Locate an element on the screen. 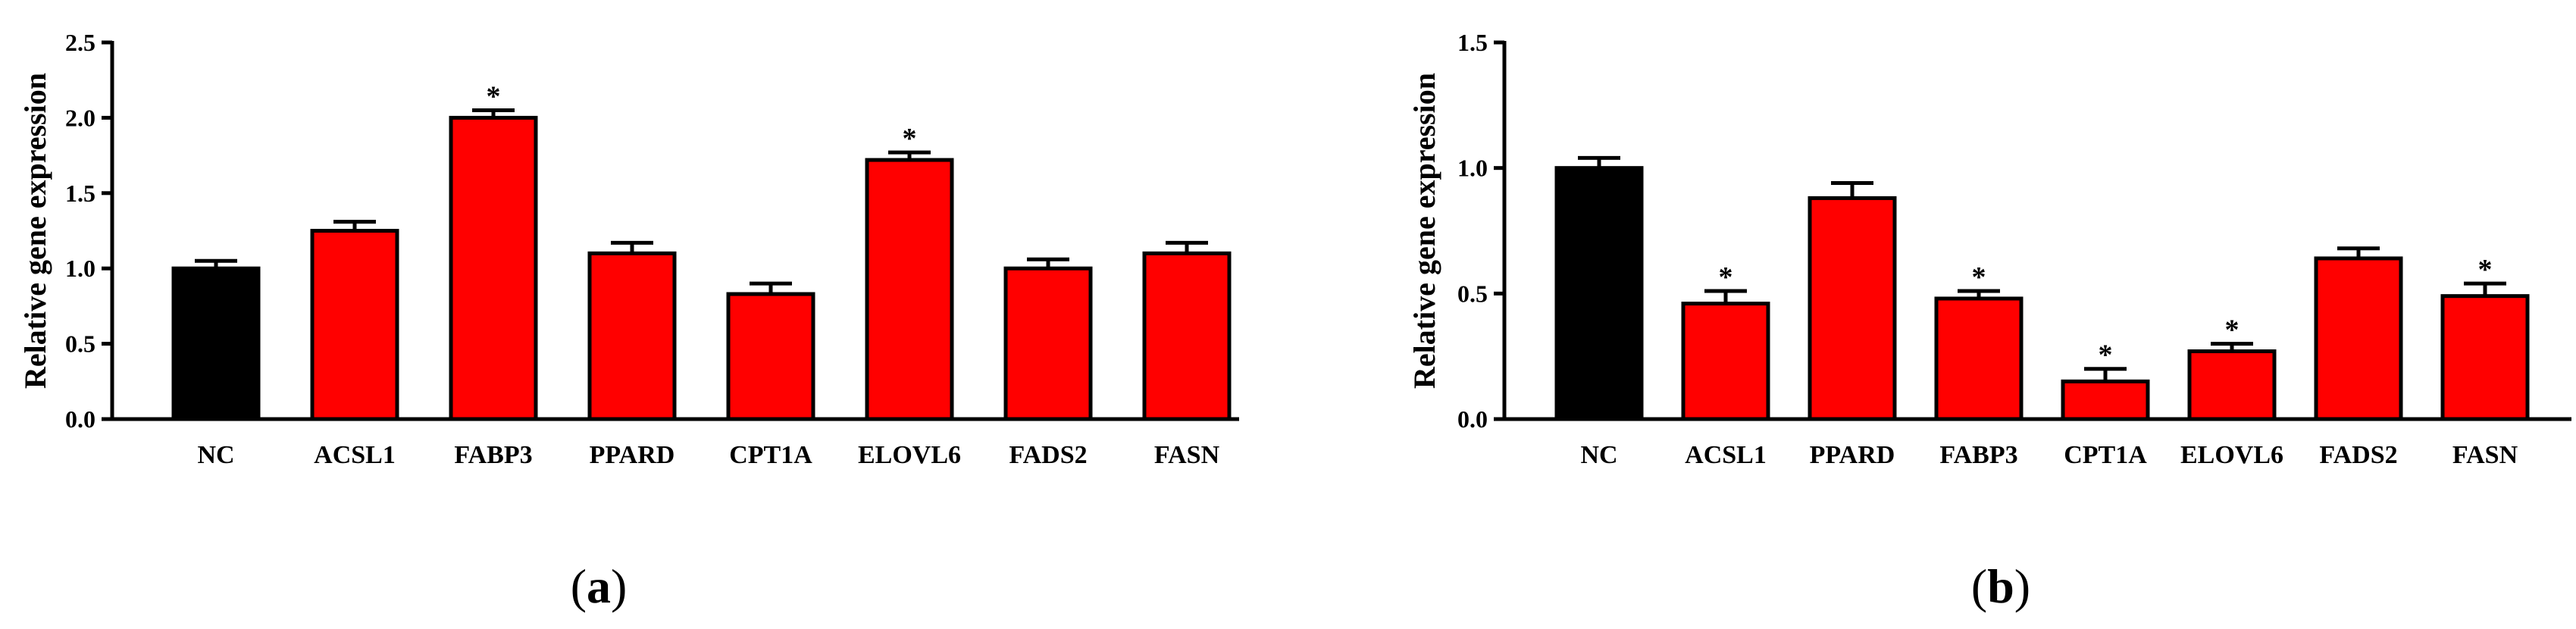 The width and height of the screenshot is (2576, 629). panel-label: (a) is located at coordinates (599, 586).